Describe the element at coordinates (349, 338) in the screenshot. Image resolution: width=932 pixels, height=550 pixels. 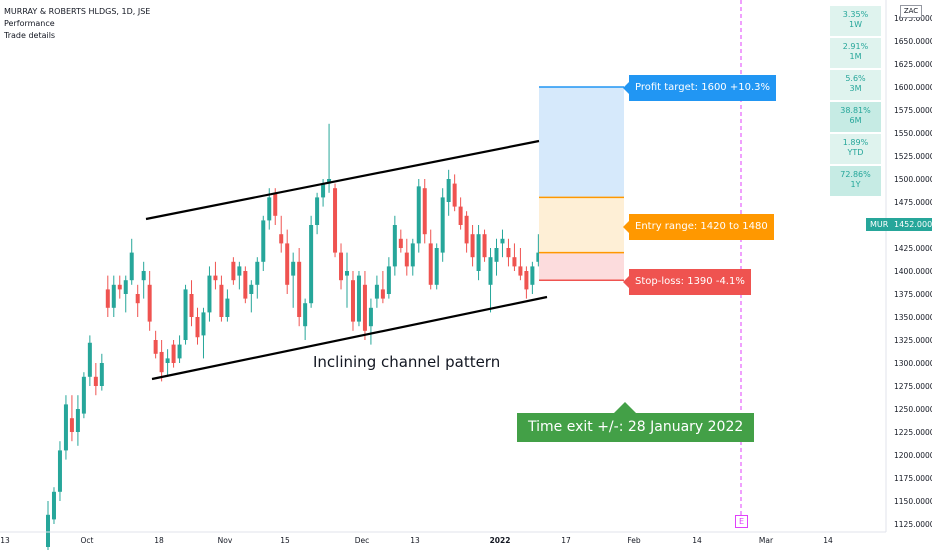
I see `channel-lower-line` at that location.